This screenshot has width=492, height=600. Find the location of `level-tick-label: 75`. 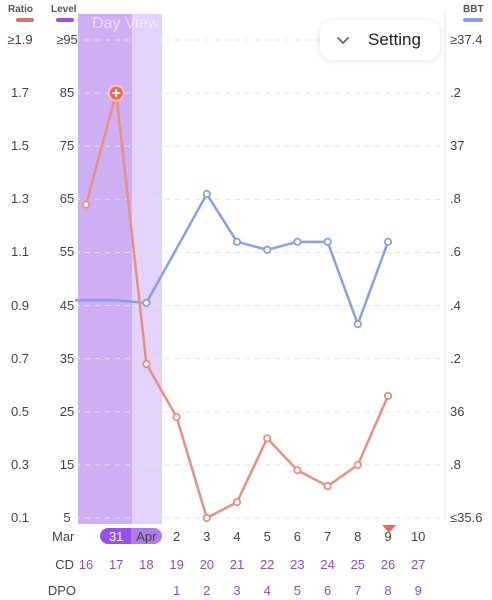

level-tick-label: 75 is located at coordinates (67, 146).